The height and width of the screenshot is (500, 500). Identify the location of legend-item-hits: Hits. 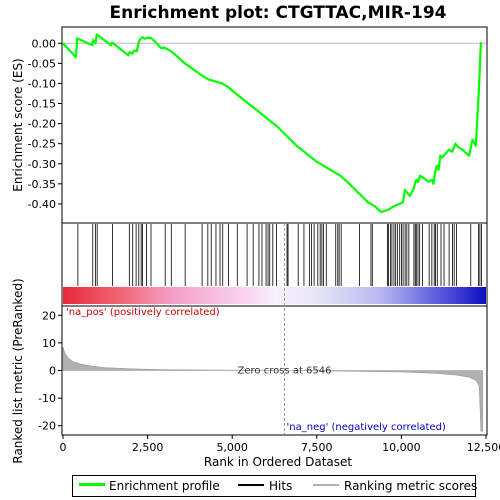
(281, 486).